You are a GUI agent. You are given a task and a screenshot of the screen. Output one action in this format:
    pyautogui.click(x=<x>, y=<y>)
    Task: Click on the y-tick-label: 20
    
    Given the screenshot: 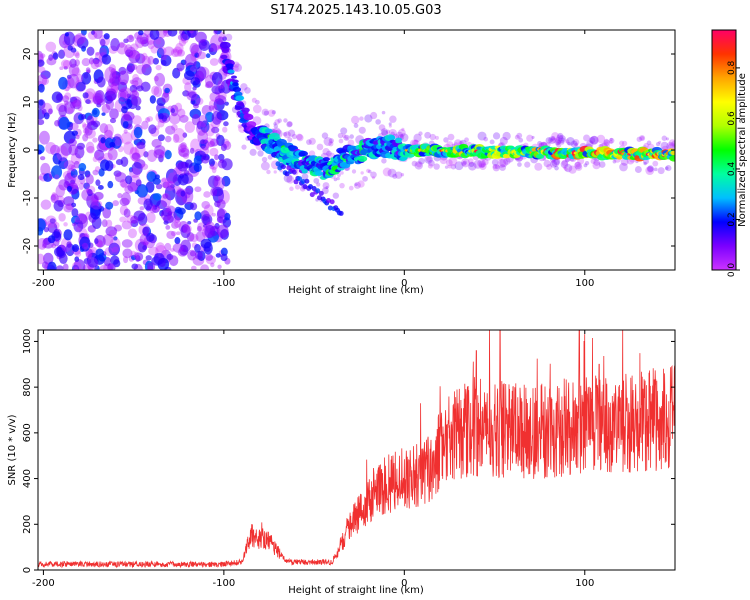 What is the action you would take?
    pyautogui.click(x=27, y=54)
    